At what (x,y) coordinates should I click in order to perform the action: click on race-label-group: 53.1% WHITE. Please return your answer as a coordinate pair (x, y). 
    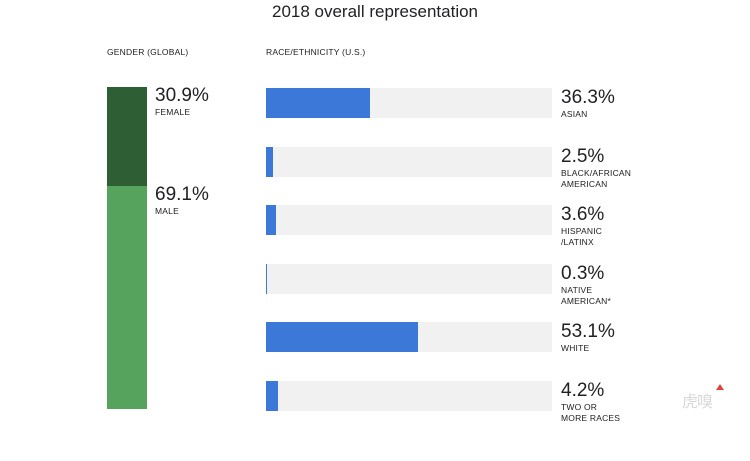
    Looking at the image, I should click on (588, 337).